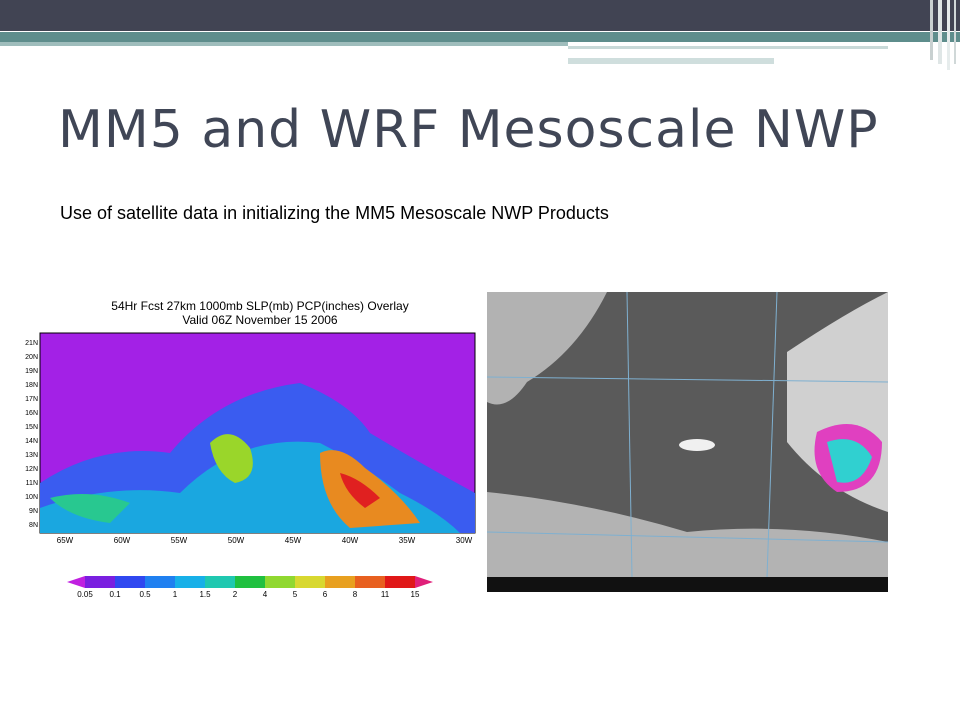 This screenshot has height=720, width=960. What do you see at coordinates (115, 594) in the screenshot?
I see `colorbar-label: 0.1` at bounding box center [115, 594].